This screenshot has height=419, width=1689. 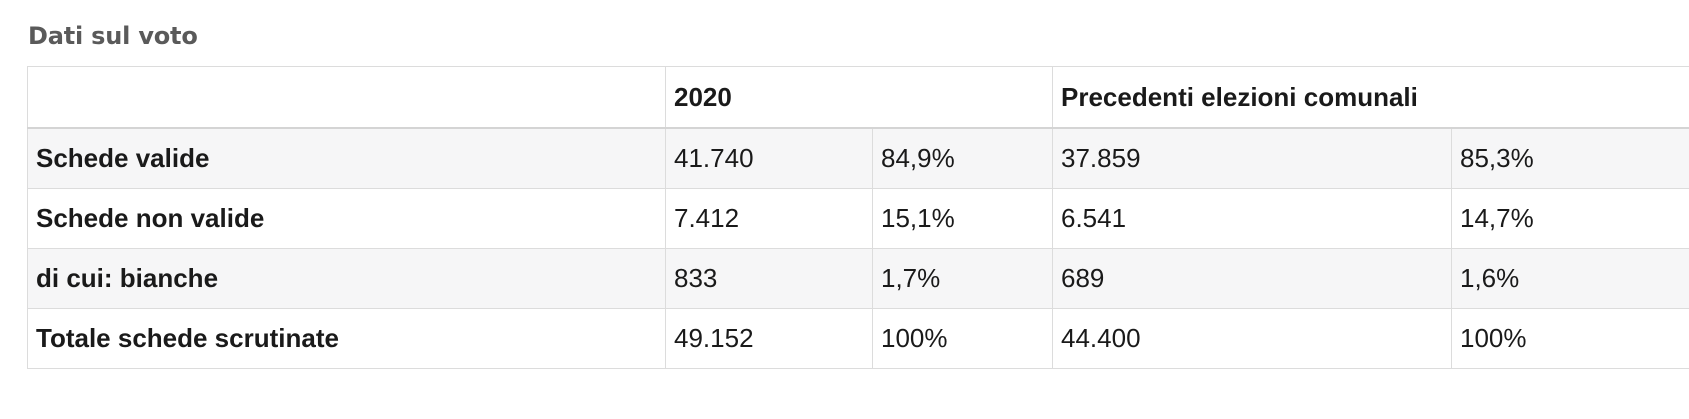 What do you see at coordinates (962, 338) in the screenshot?
I see `percent-2020: 100%` at bounding box center [962, 338].